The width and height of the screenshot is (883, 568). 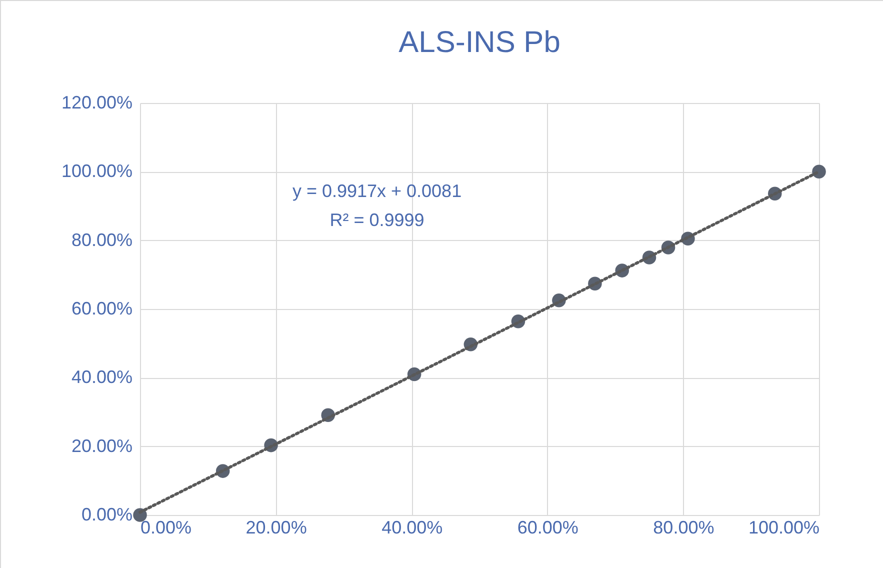 What do you see at coordinates (101, 308) in the screenshot?
I see `y-tick-label: 60.00%` at bounding box center [101, 308].